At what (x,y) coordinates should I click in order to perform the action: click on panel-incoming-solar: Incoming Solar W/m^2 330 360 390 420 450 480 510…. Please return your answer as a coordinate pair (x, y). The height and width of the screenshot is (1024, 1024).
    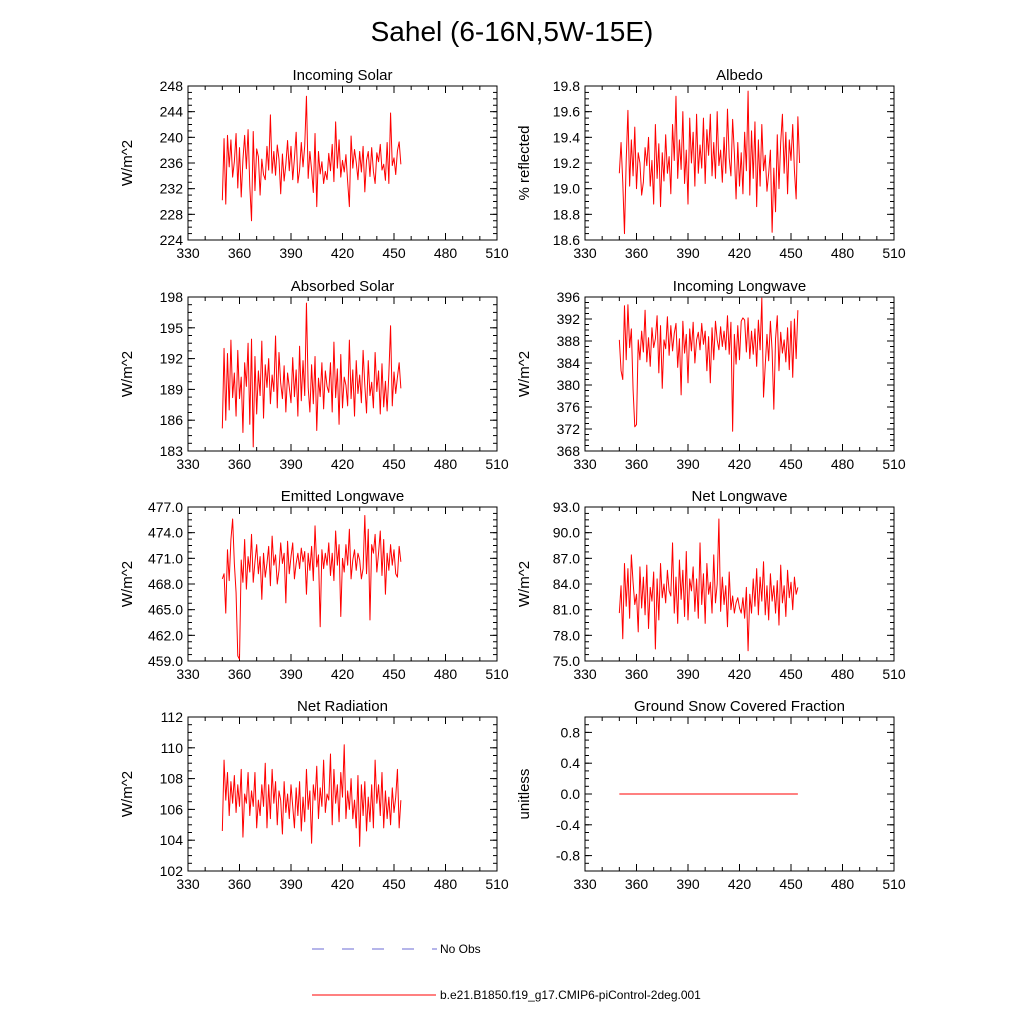
    Looking at the image, I should click on (314, 164).